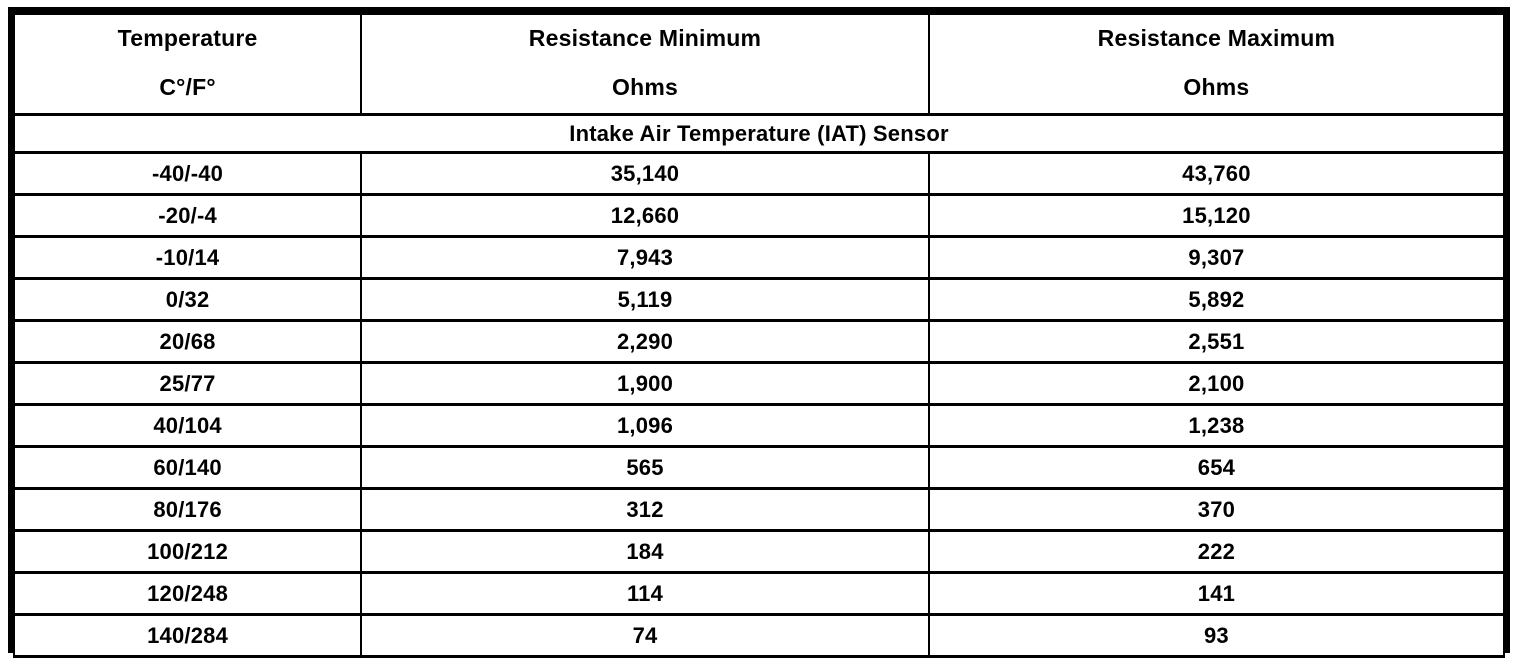 This screenshot has width=1520, height=662. What do you see at coordinates (187, 635) in the screenshot?
I see `temp-cell: 140/284` at bounding box center [187, 635].